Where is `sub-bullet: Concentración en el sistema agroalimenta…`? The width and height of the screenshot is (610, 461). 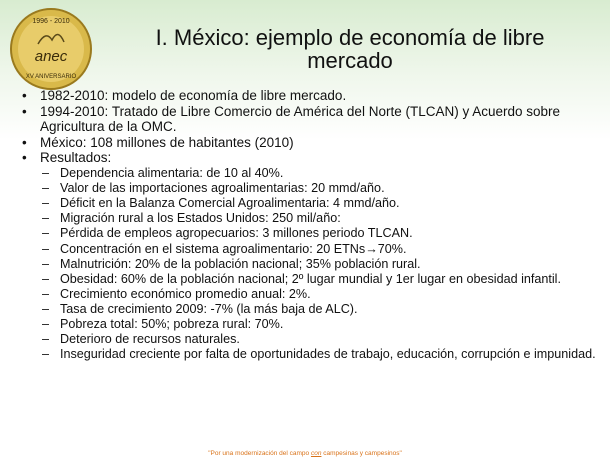 sub-bullet: Concentración en el sistema agroalimenta… is located at coordinates (311, 249).